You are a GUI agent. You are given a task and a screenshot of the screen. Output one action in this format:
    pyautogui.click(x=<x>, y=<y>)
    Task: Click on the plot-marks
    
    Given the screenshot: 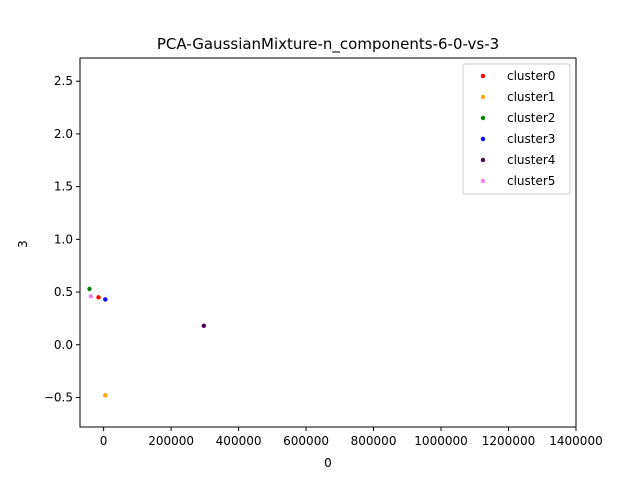 What is the action you would take?
    pyautogui.click(x=147, y=342)
    